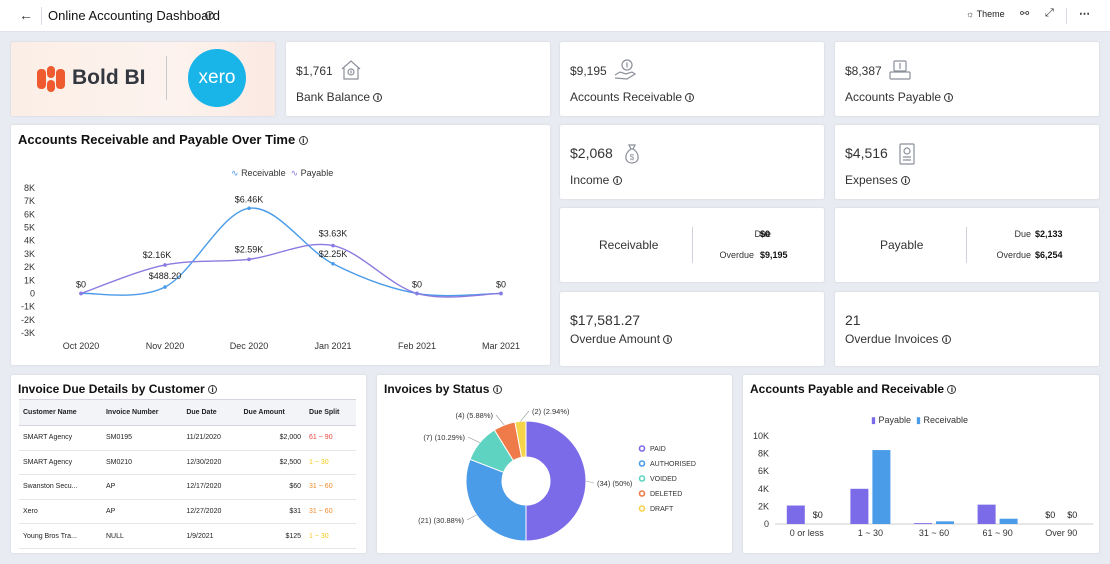  What do you see at coordinates (692, 245) in the screenshot?
I see `divider` at bounding box center [692, 245].